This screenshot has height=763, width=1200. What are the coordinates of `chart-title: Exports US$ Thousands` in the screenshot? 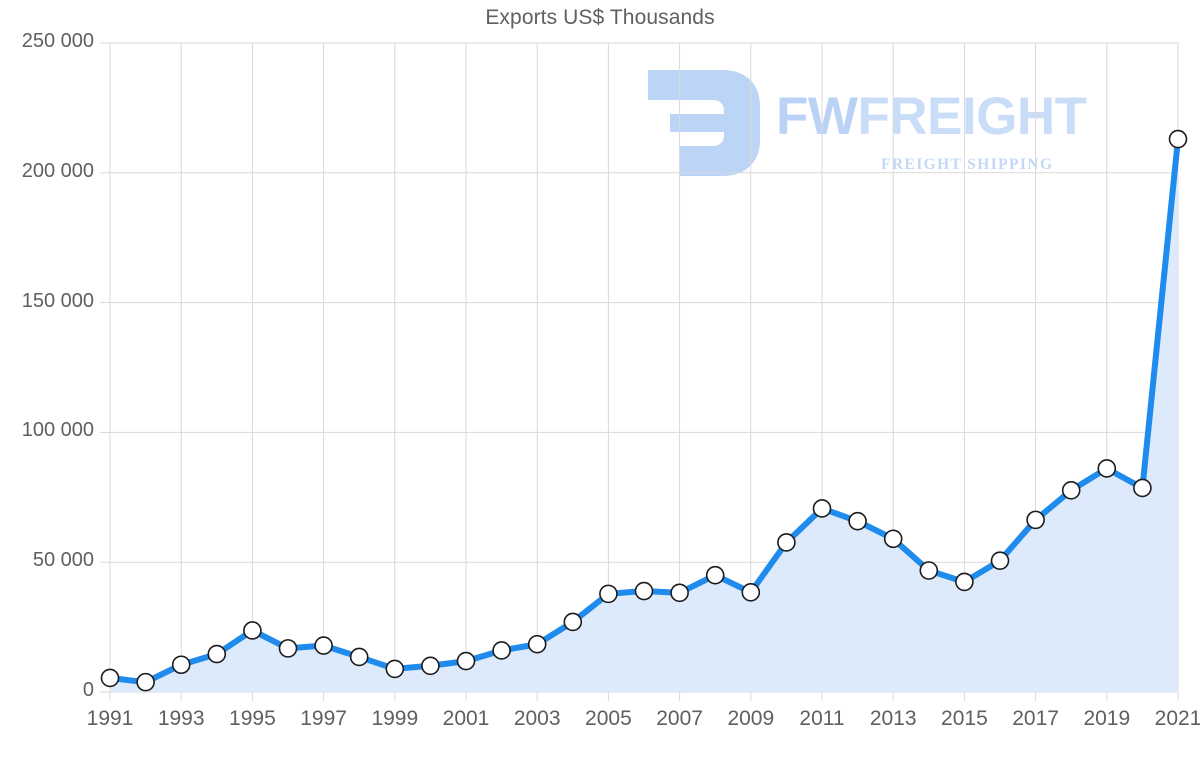 It's located at (600, 17).